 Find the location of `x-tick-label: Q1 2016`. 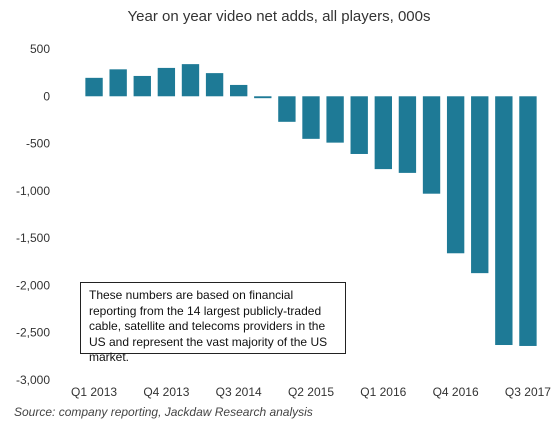

x-tick-label: Q1 2016 is located at coordinates (383, 392).